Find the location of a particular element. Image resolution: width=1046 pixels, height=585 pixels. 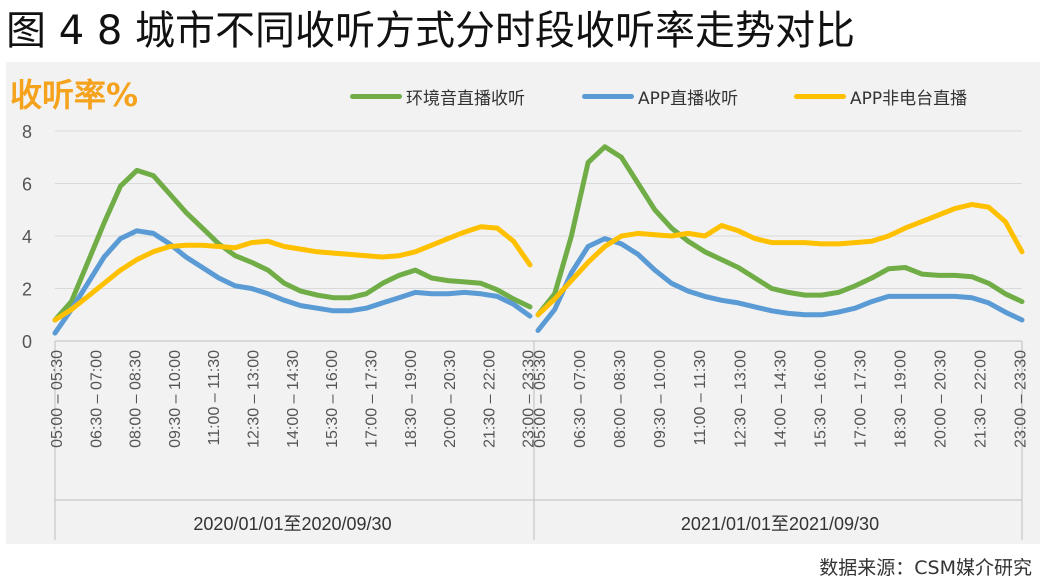

legend-label: APP非电台直播 is located at coordinates (909, 98).